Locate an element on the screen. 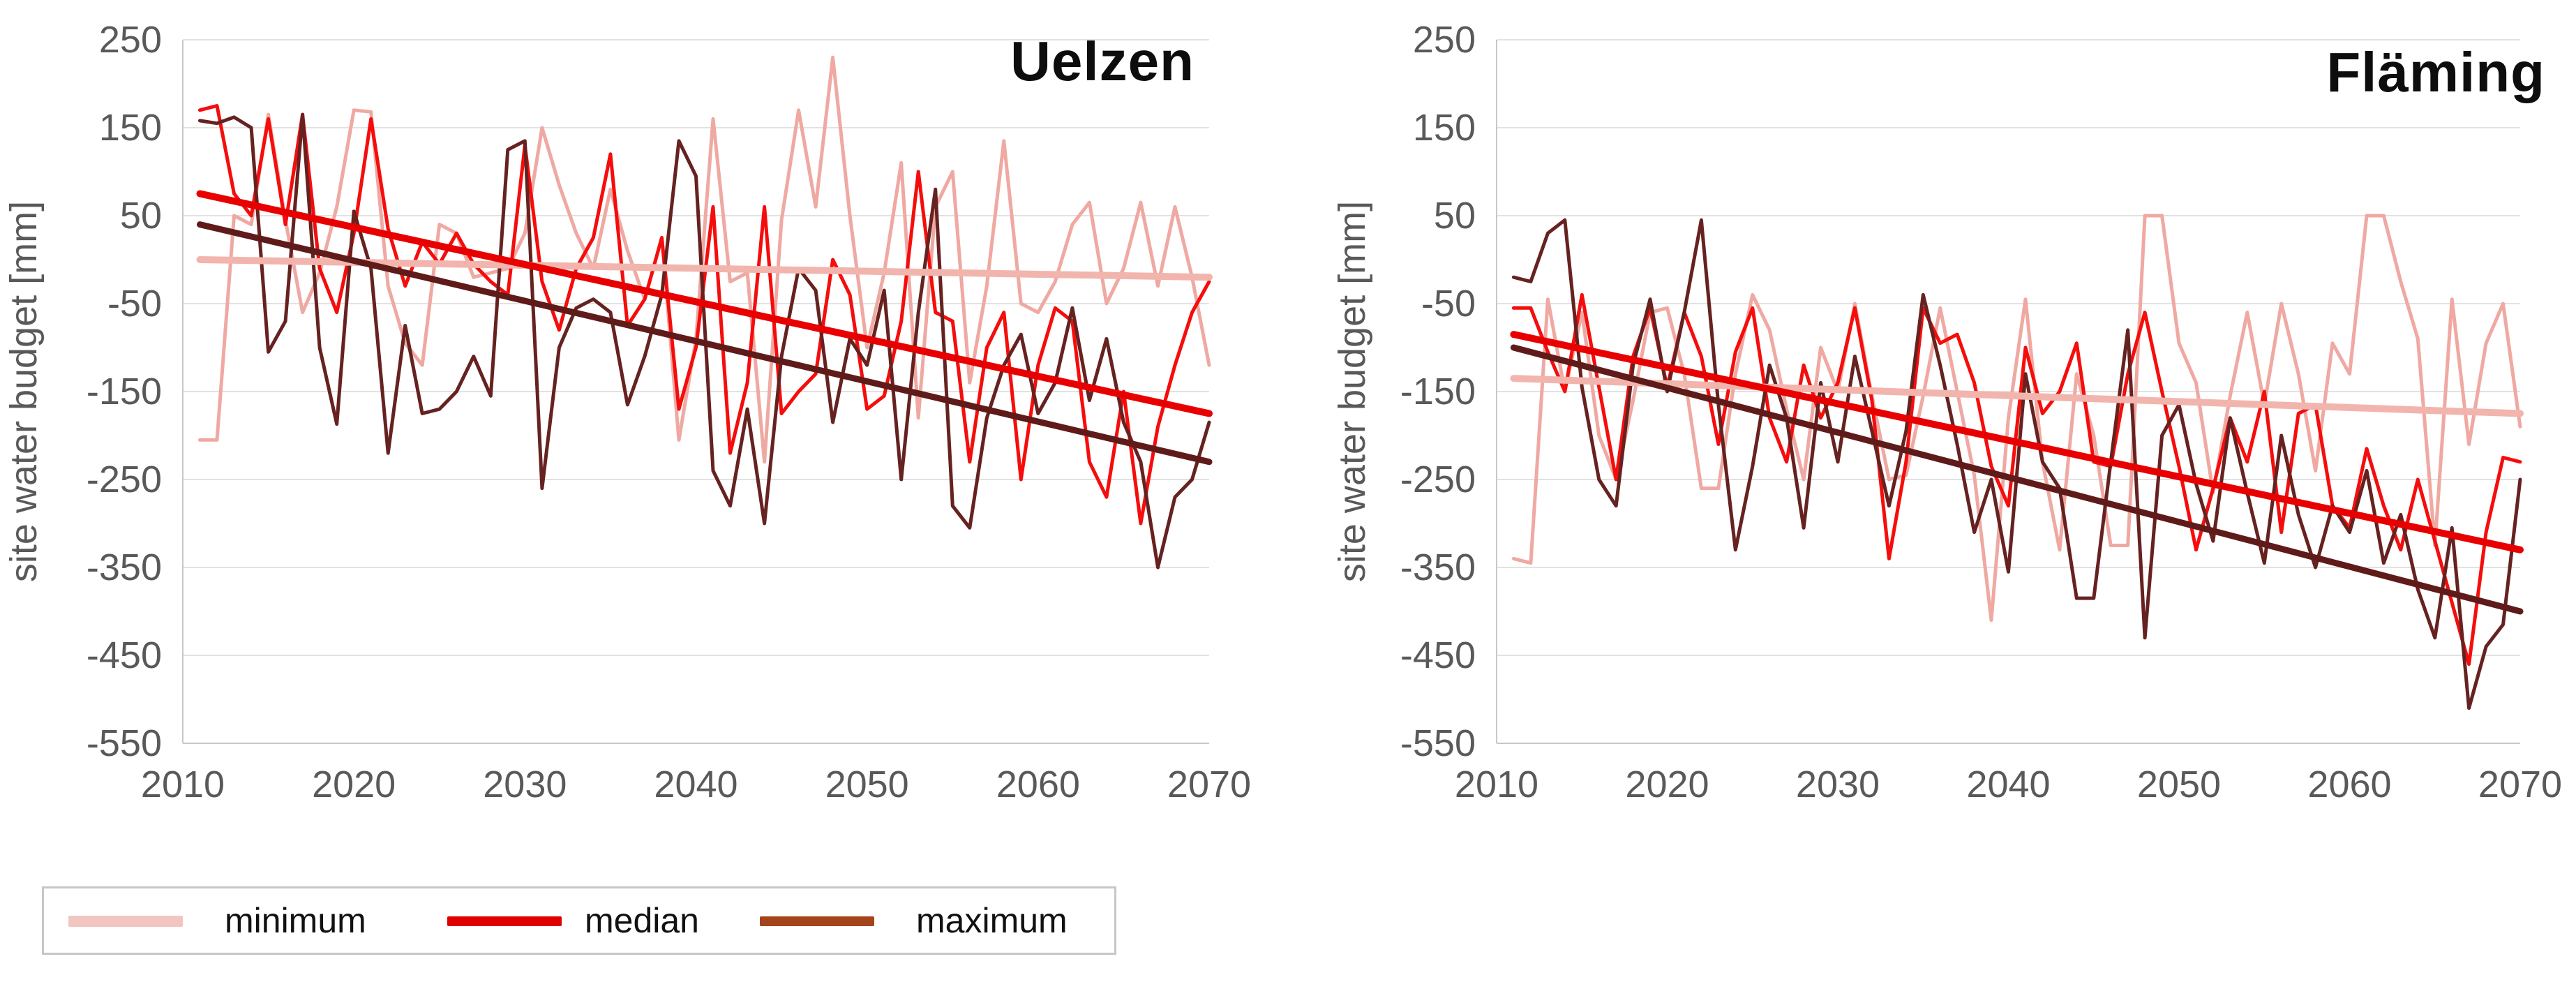 This screenshot has height=982, width=2576. chart-title-flaeming: Fläming is located at coordinates (2435, 72).